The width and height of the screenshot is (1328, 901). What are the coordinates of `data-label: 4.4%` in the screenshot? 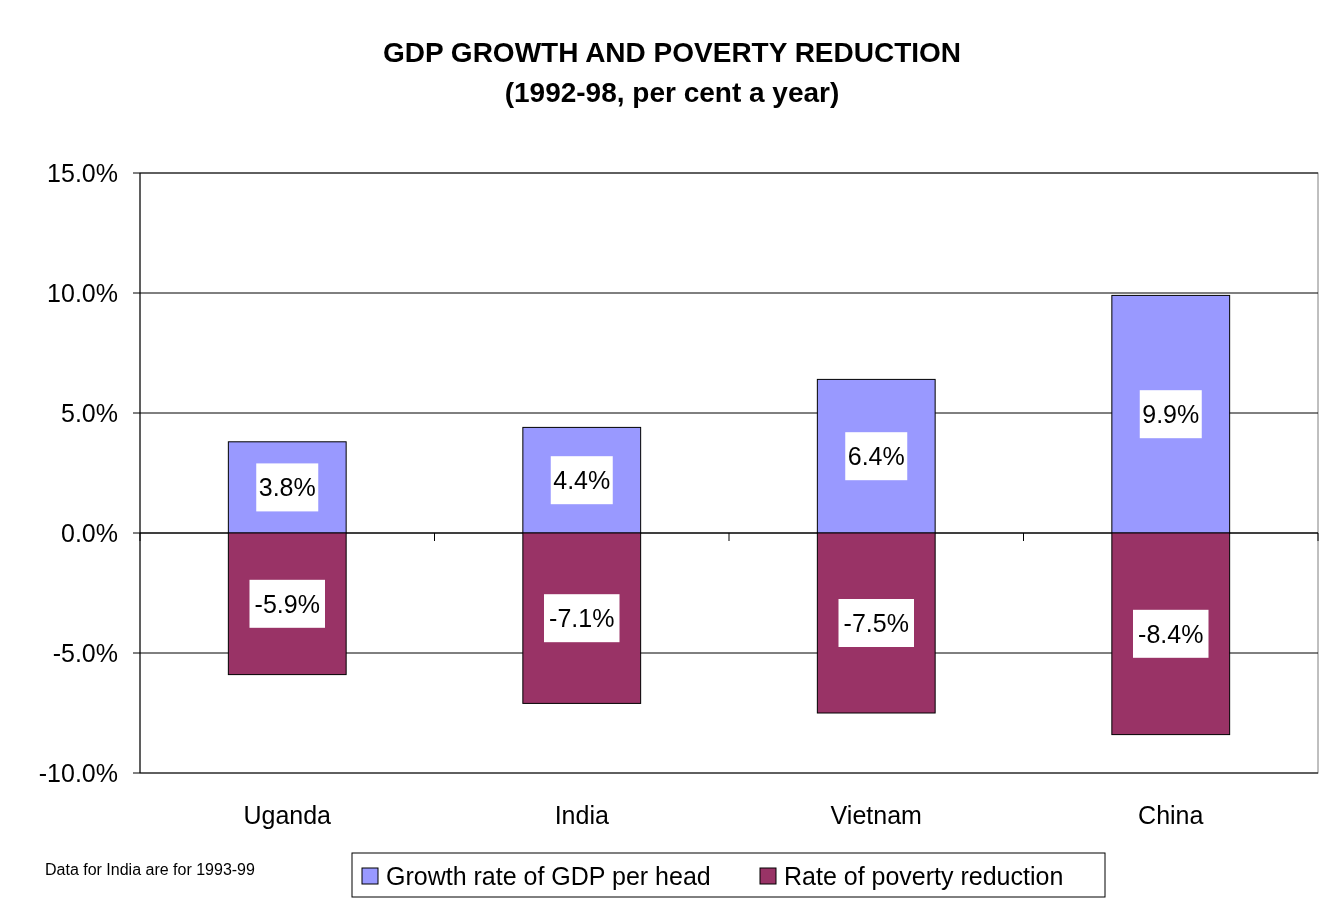 It's located at (582, 480).